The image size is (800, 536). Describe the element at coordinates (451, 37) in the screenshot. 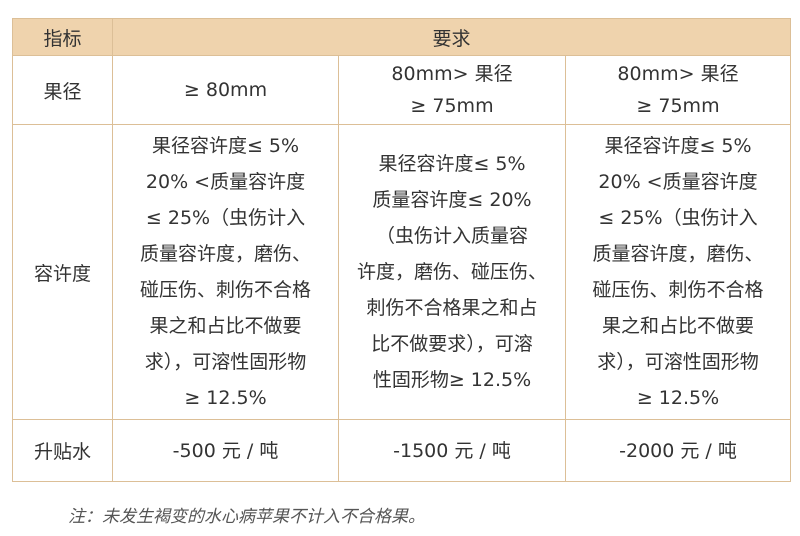

I see `header-cell: 要求` at that location.